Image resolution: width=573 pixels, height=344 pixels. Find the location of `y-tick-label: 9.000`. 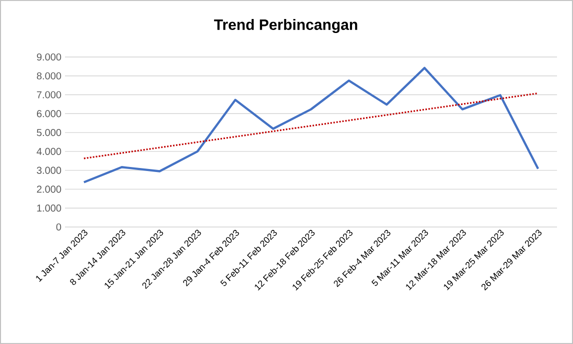

y-tick-label: 9.000 is located at coordinates (49, 57).